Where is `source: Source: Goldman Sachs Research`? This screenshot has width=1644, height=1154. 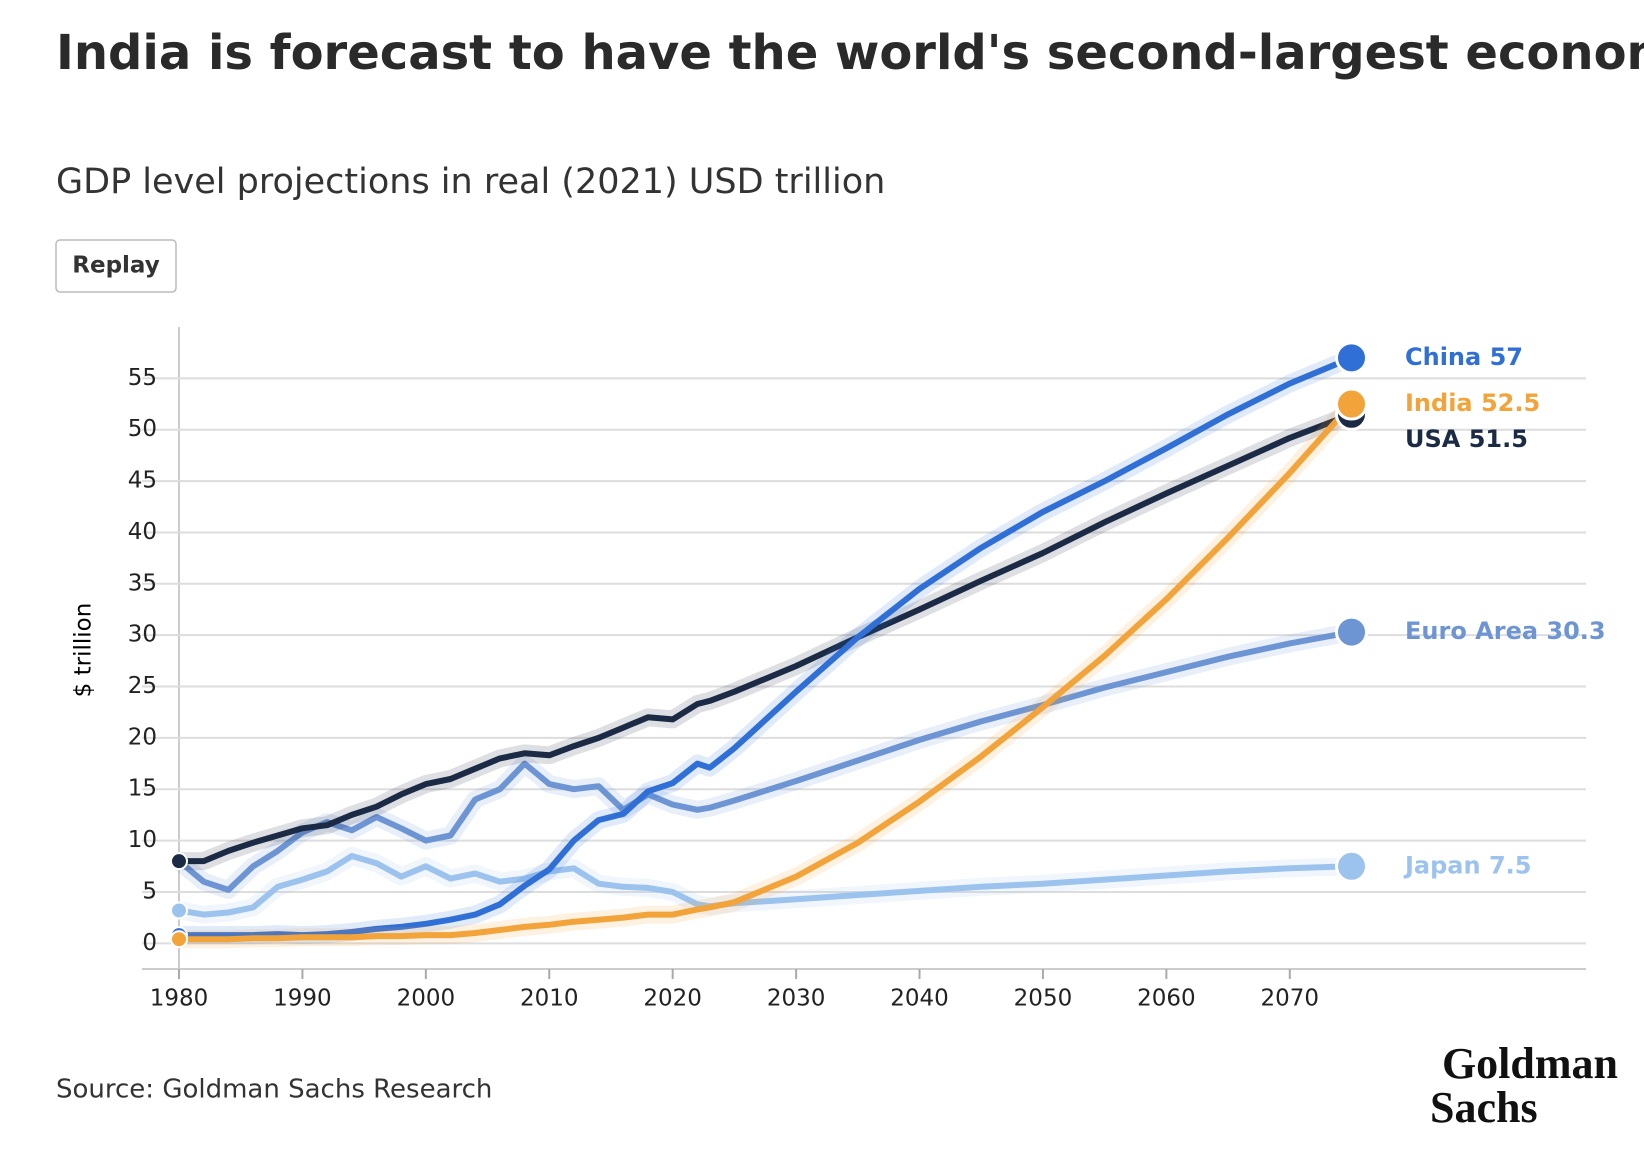
source: Source: Goldman Sachs Research is located at coordinates (274, 1090).